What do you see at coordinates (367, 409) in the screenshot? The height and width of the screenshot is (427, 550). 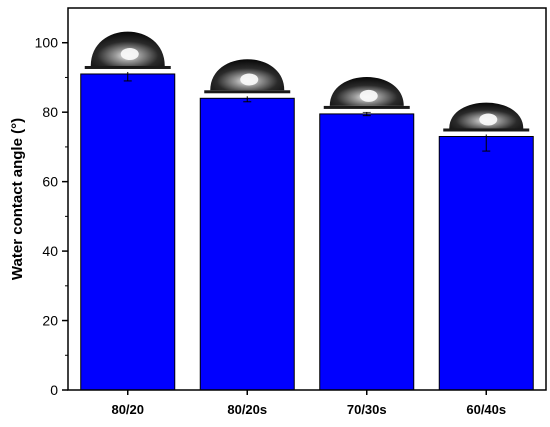 I see `x-tick-label: 70/30s` at bounding box center [367, 409].